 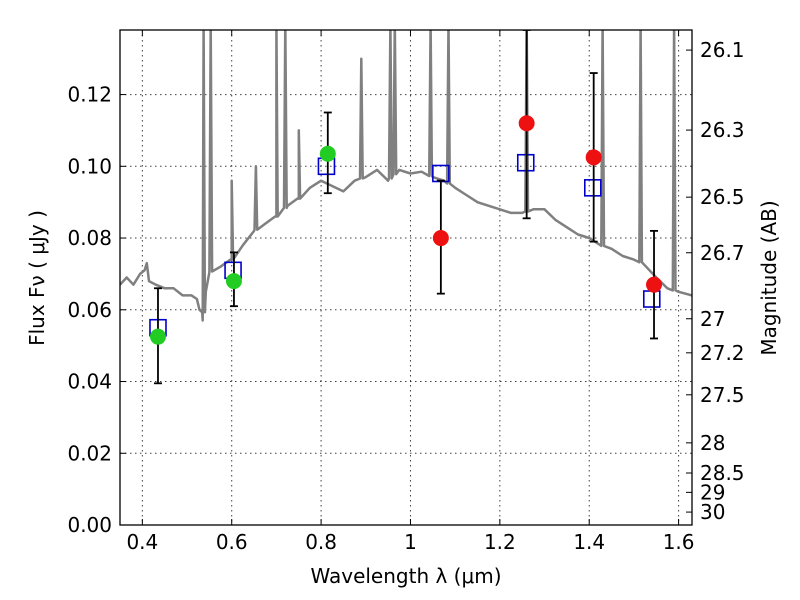 What do you see at coordinates (722, 130) in the screenshot?
I see `y2-tick-label: 26.3` at bounding box center [722, 130].